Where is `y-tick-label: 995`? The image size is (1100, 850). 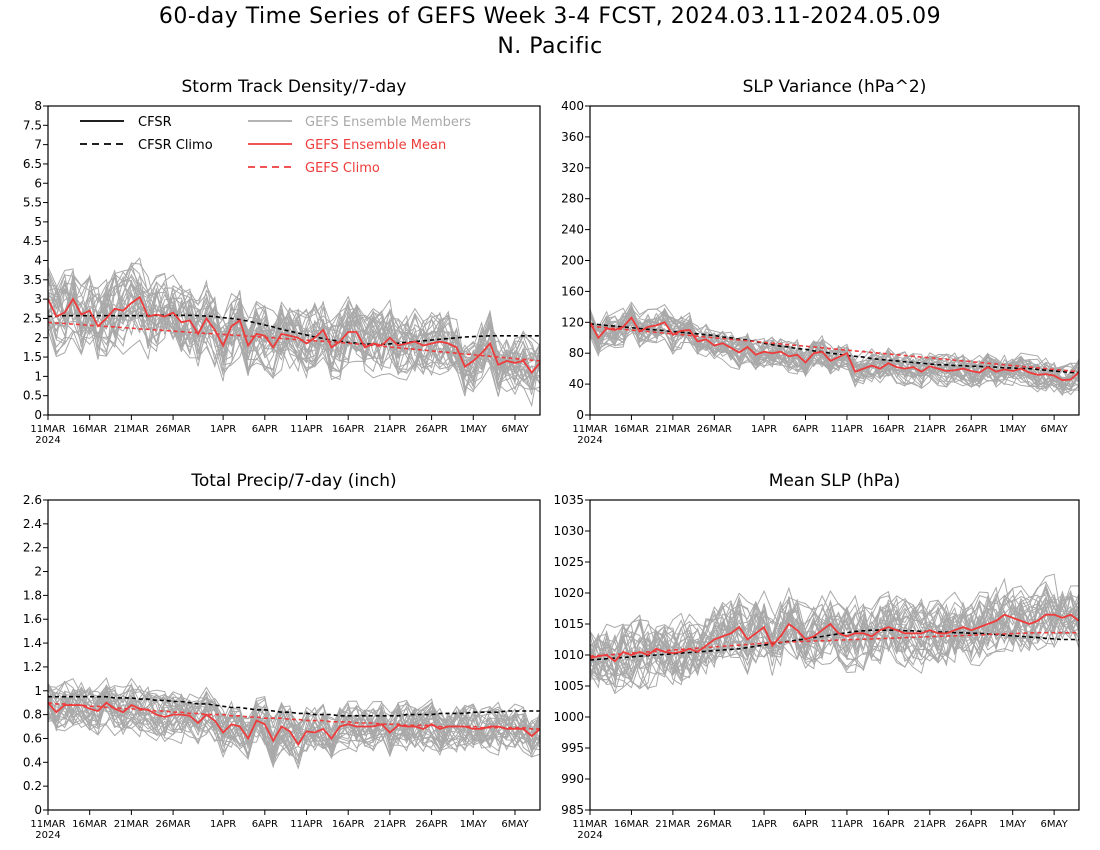
y-tick-label: 995 is located at coordinates (572, 748).